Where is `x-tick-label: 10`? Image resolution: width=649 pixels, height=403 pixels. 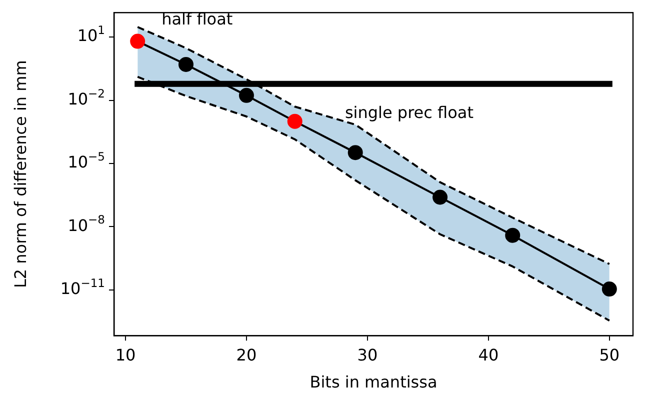 x-tick-label: 10 is located at coordinates (125, 354).